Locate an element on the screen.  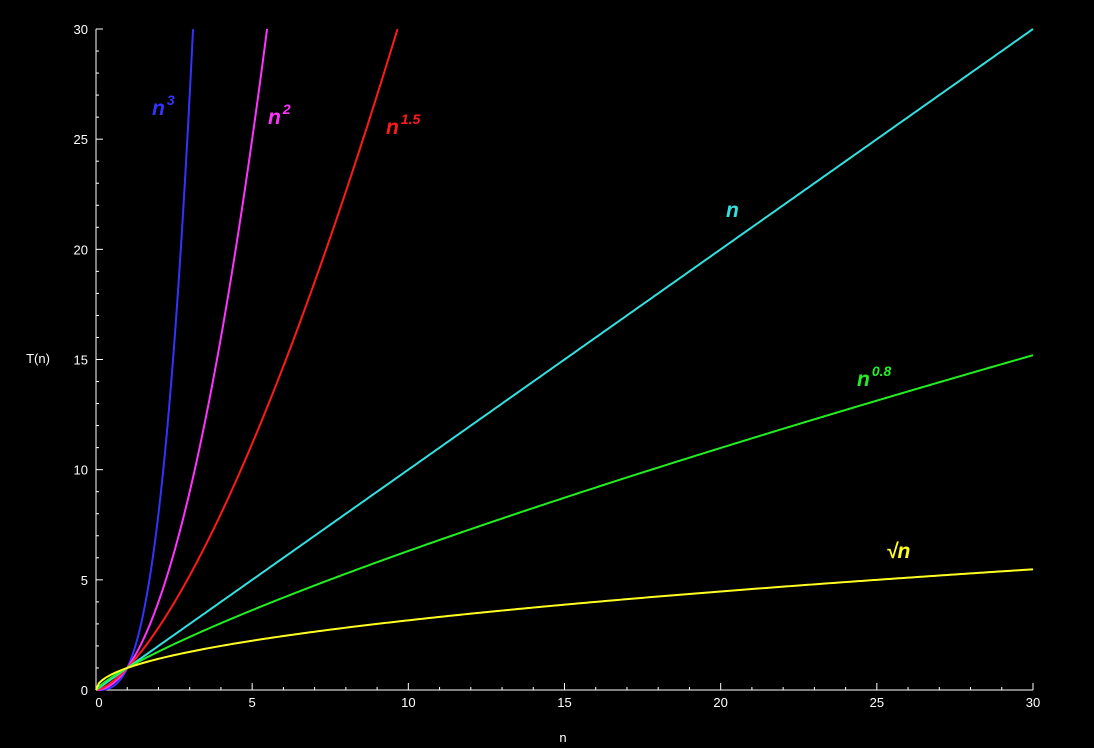
y-axis-label: T(n) is located at coordinates (38, 358).